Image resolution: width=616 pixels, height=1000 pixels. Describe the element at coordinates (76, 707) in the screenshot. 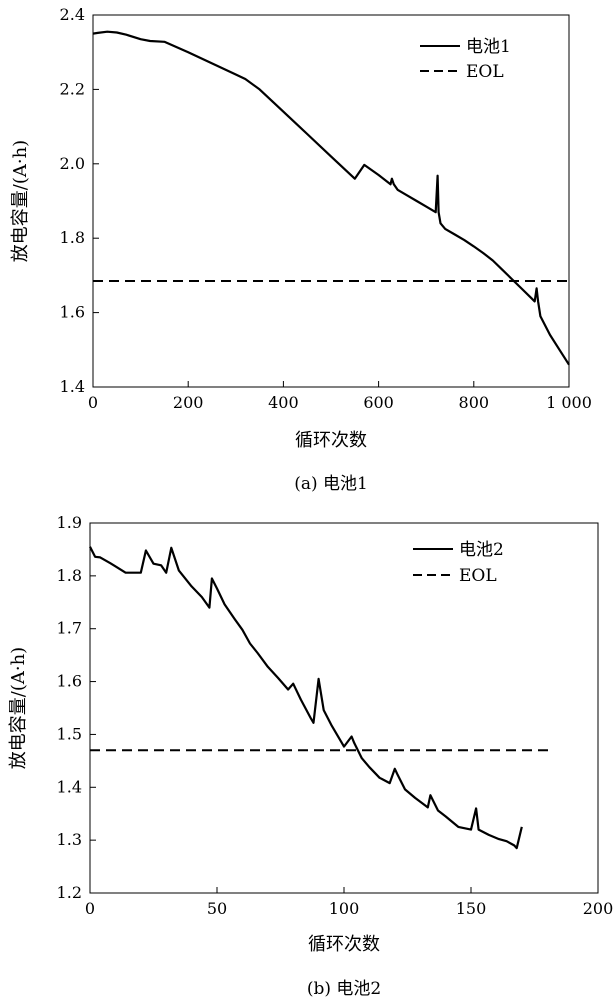

I see `y-ticks: 1.2 1.3 1.4 1.5 1.6 1.7 1.8 1.9` at that location.